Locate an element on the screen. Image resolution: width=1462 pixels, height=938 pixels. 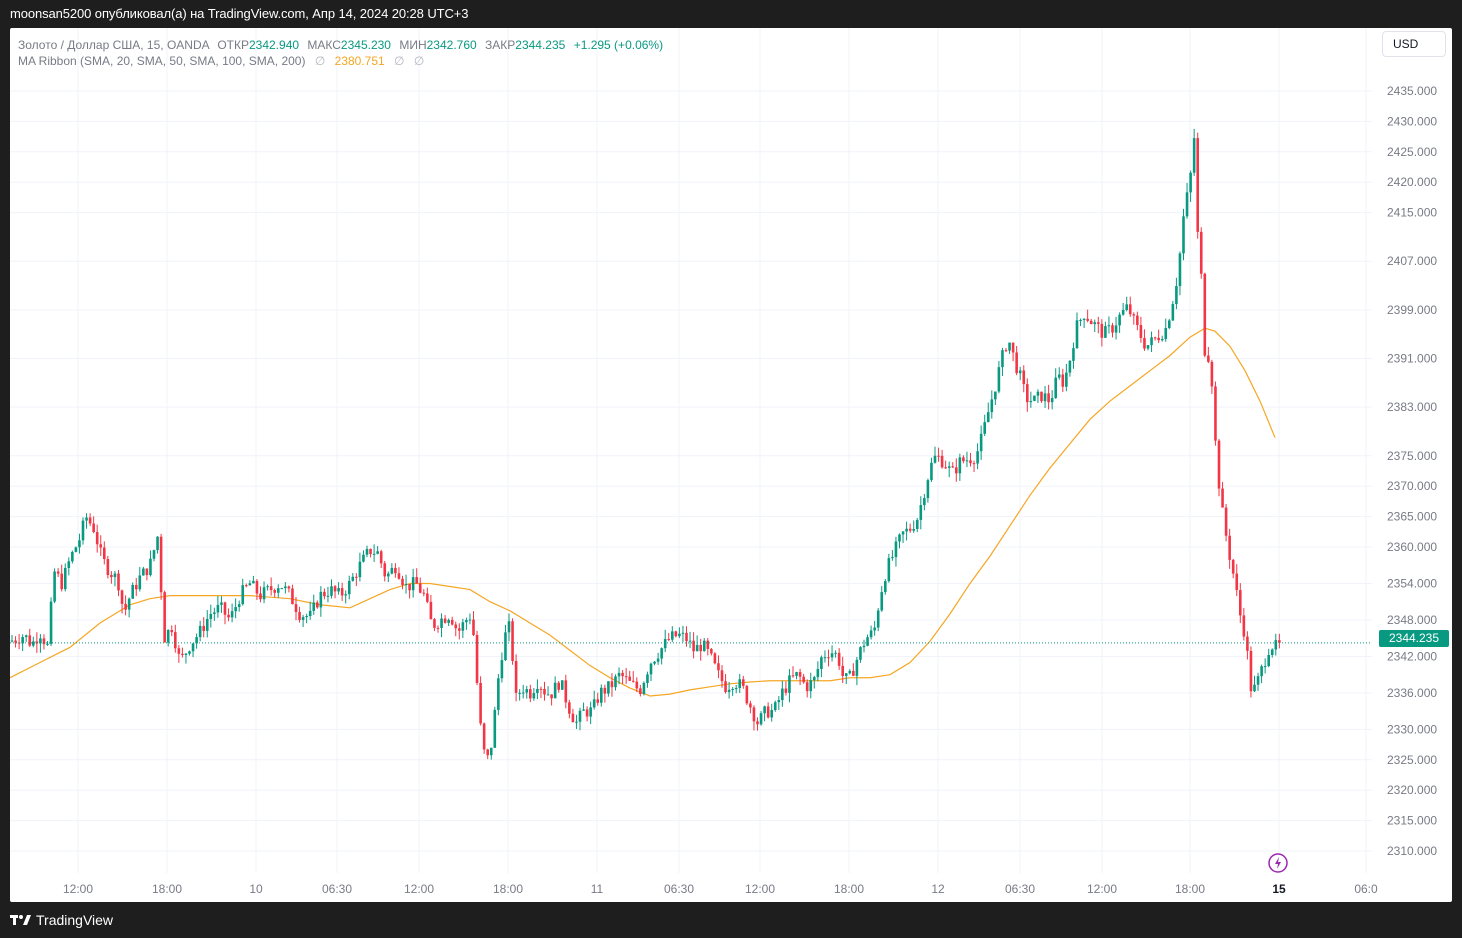
y-tick-label: 2354.000 is located at coordinates (1412, 583).